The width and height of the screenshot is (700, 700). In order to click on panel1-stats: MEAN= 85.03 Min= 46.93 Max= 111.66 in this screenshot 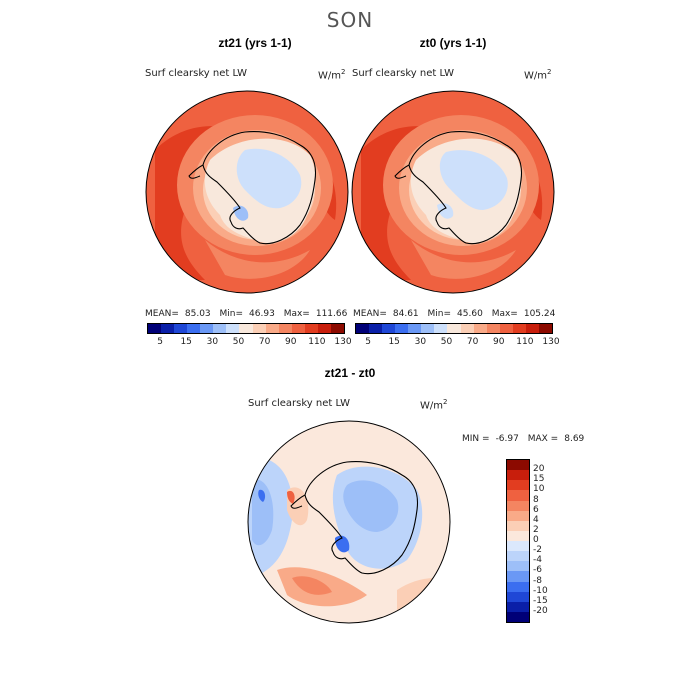, I will do `click(246, 314)`.